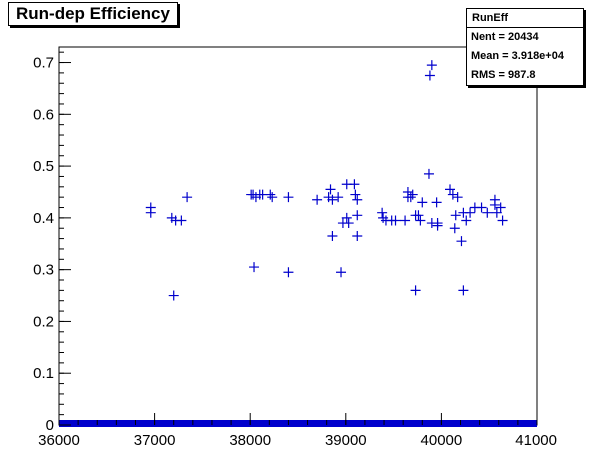 The image size is (596, 472). I want to click on x-tick-label: 38000, so click(250, 440).